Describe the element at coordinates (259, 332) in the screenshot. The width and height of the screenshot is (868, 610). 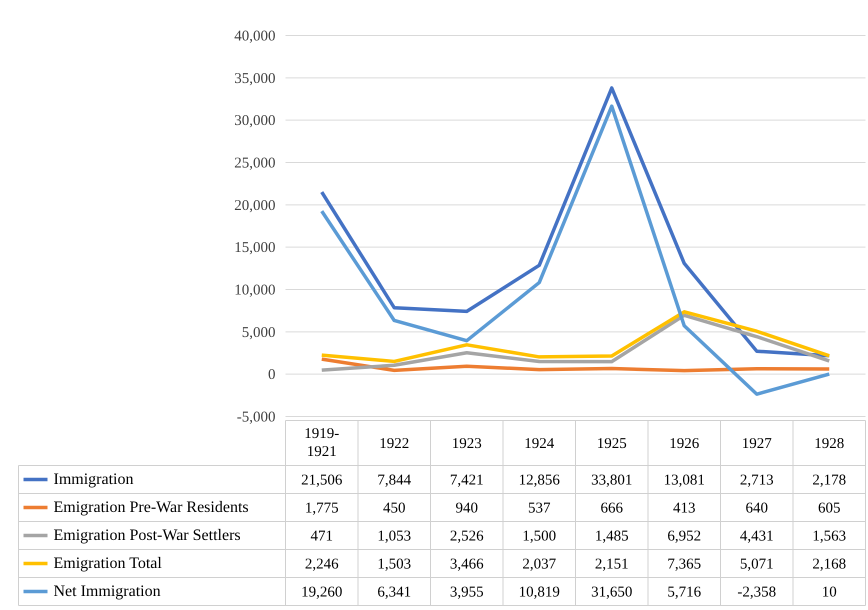
I see `y-tick-label: 5,000` at that location.